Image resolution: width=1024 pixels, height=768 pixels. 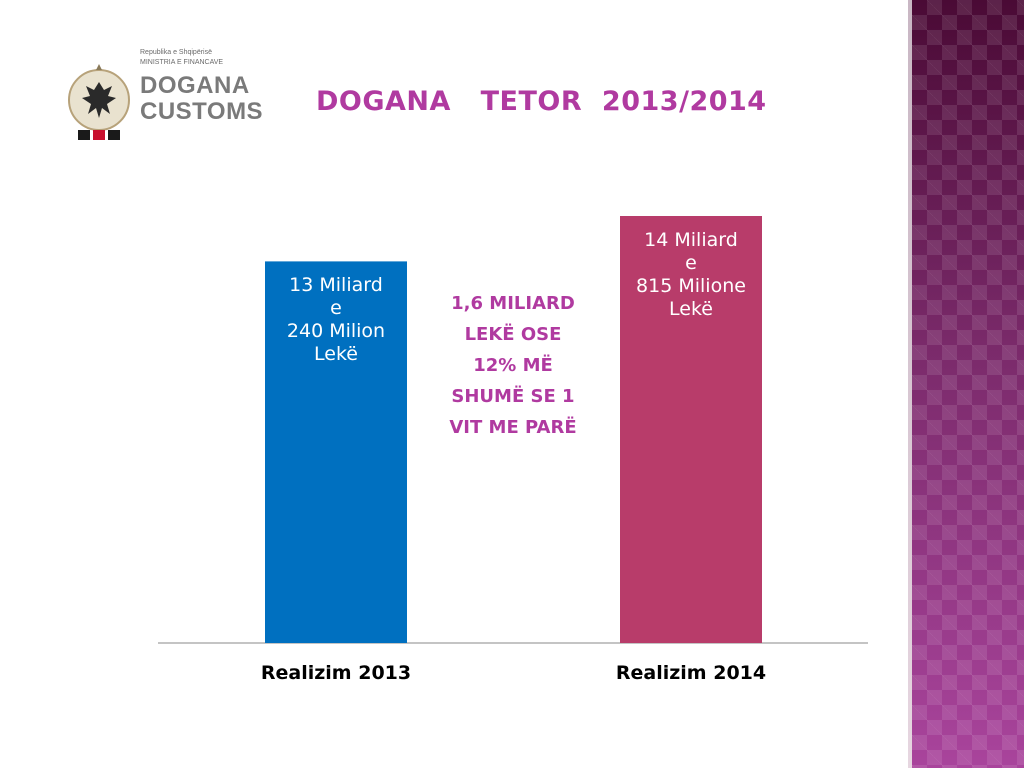 What do you see at coordinates (336, 331) in the screenshot?
I see `bar-data-label-line: 240 Milion` at bounding box center [336, 331].